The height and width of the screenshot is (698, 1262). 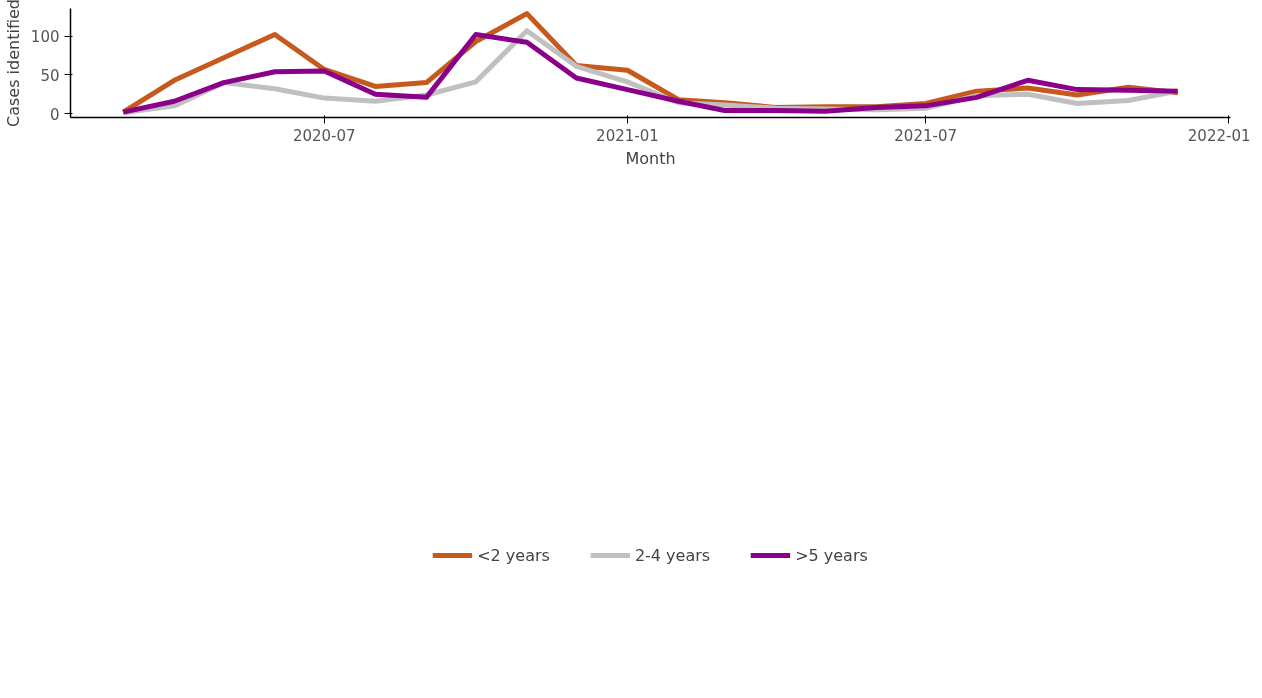 I want to click on y-axis-title: Cases identified, so click(x=13, y=63).